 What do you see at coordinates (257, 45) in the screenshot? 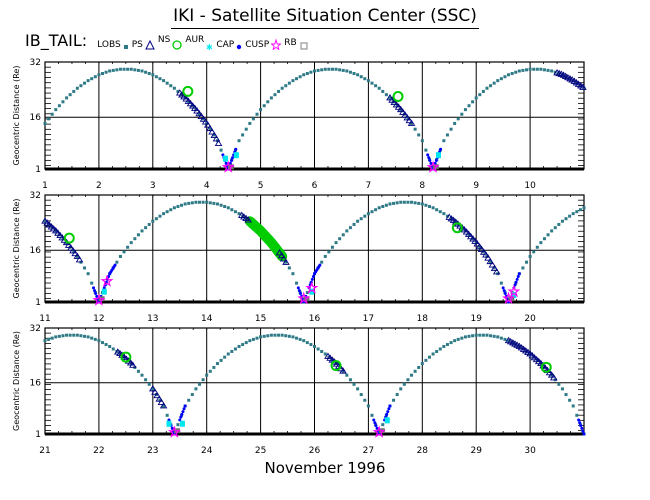
I see `legend-label-cusp: CUSP` at bounding box center [257, 45].